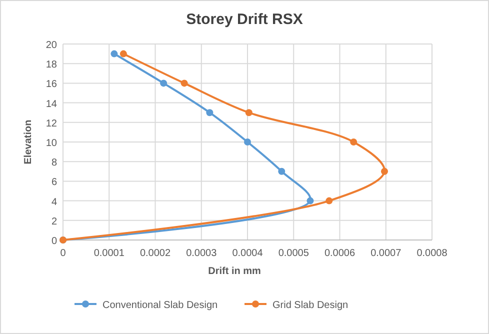 The height and width of the screenshot is (334, 489). I want to click on x-tick-label: 0.0008, so click(432, 253).